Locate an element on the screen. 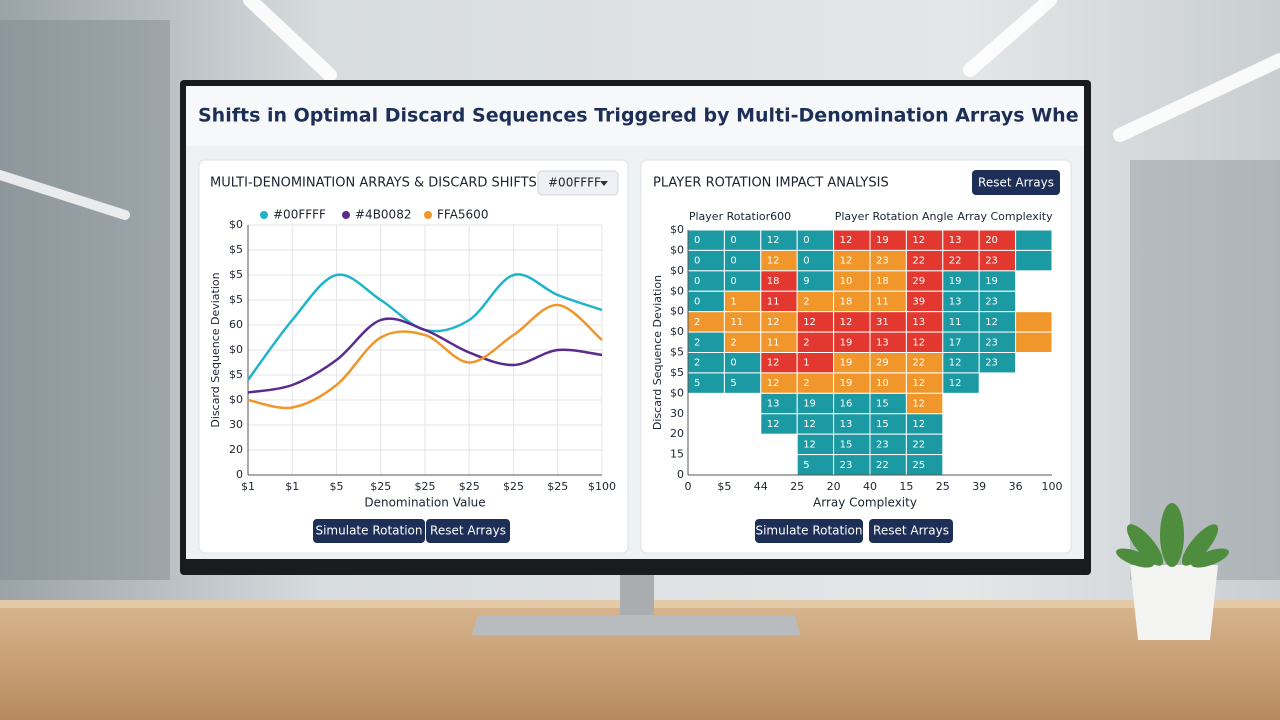 The image size is (1280, 720). y-tick-label: 20 is located at coordinates (677, 433).